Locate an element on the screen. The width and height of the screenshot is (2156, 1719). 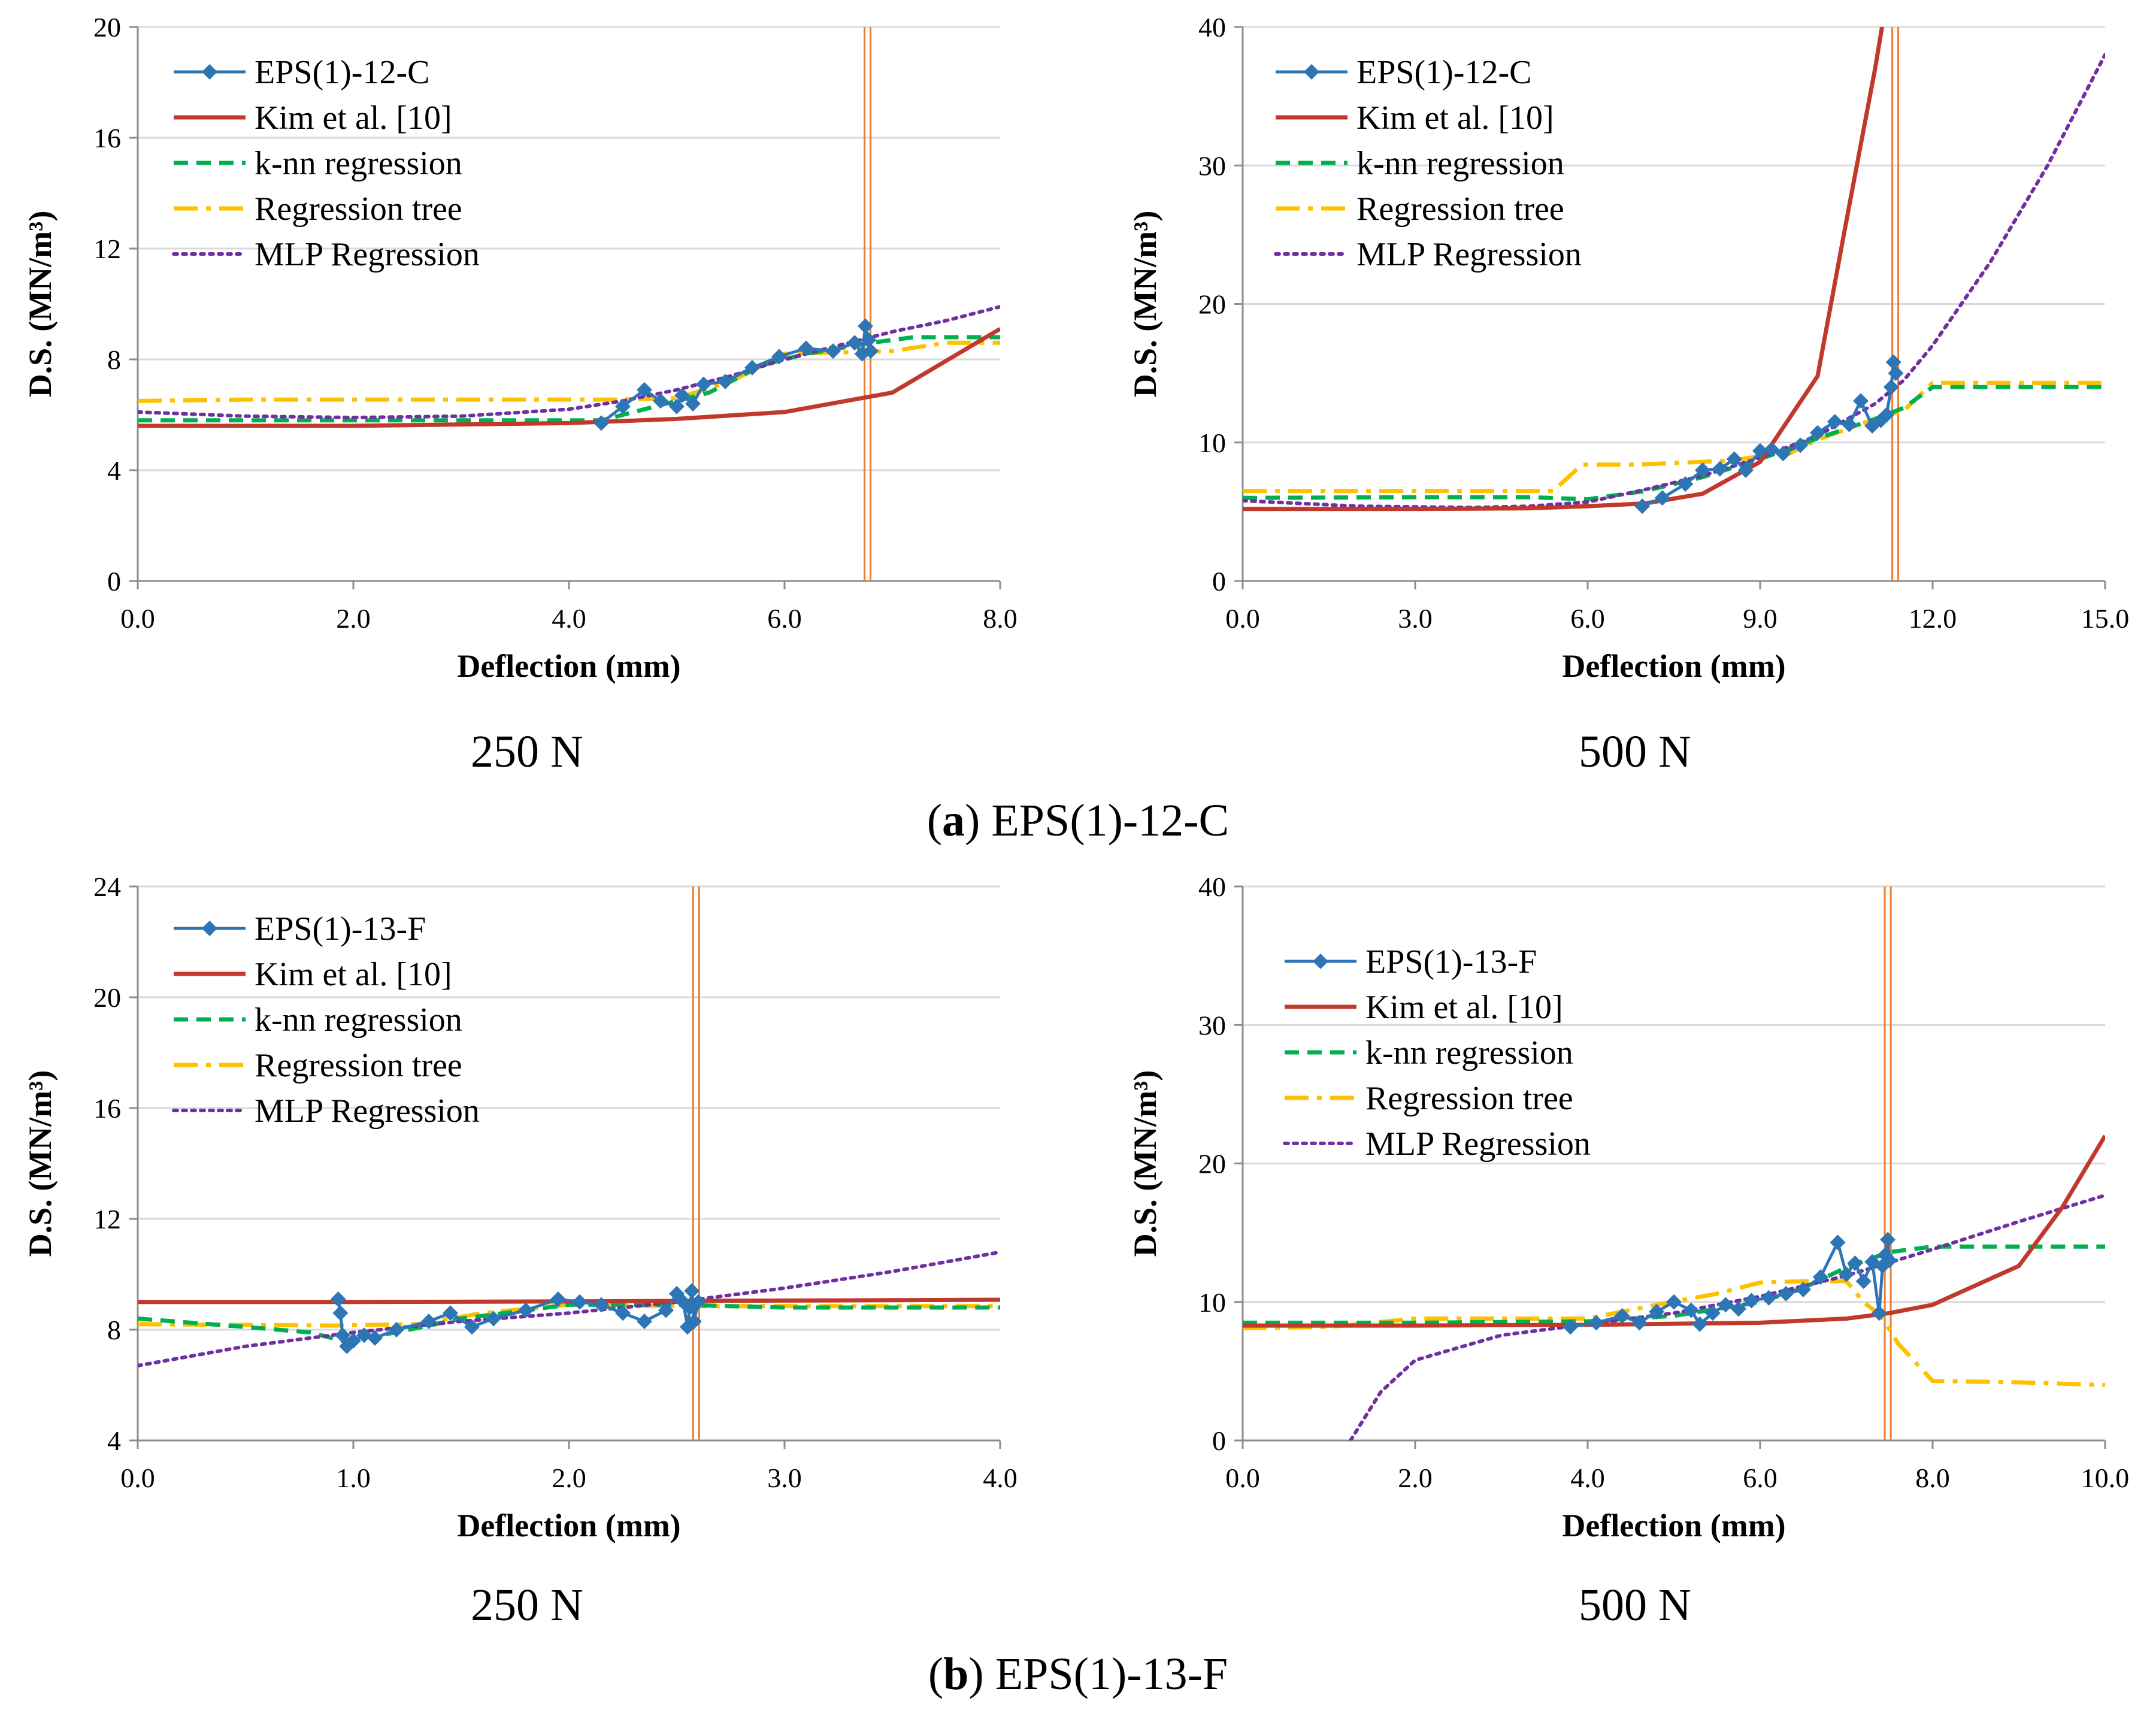
caption-a-text: EPS(1)-12-C is located at coordinates (1110, 820).